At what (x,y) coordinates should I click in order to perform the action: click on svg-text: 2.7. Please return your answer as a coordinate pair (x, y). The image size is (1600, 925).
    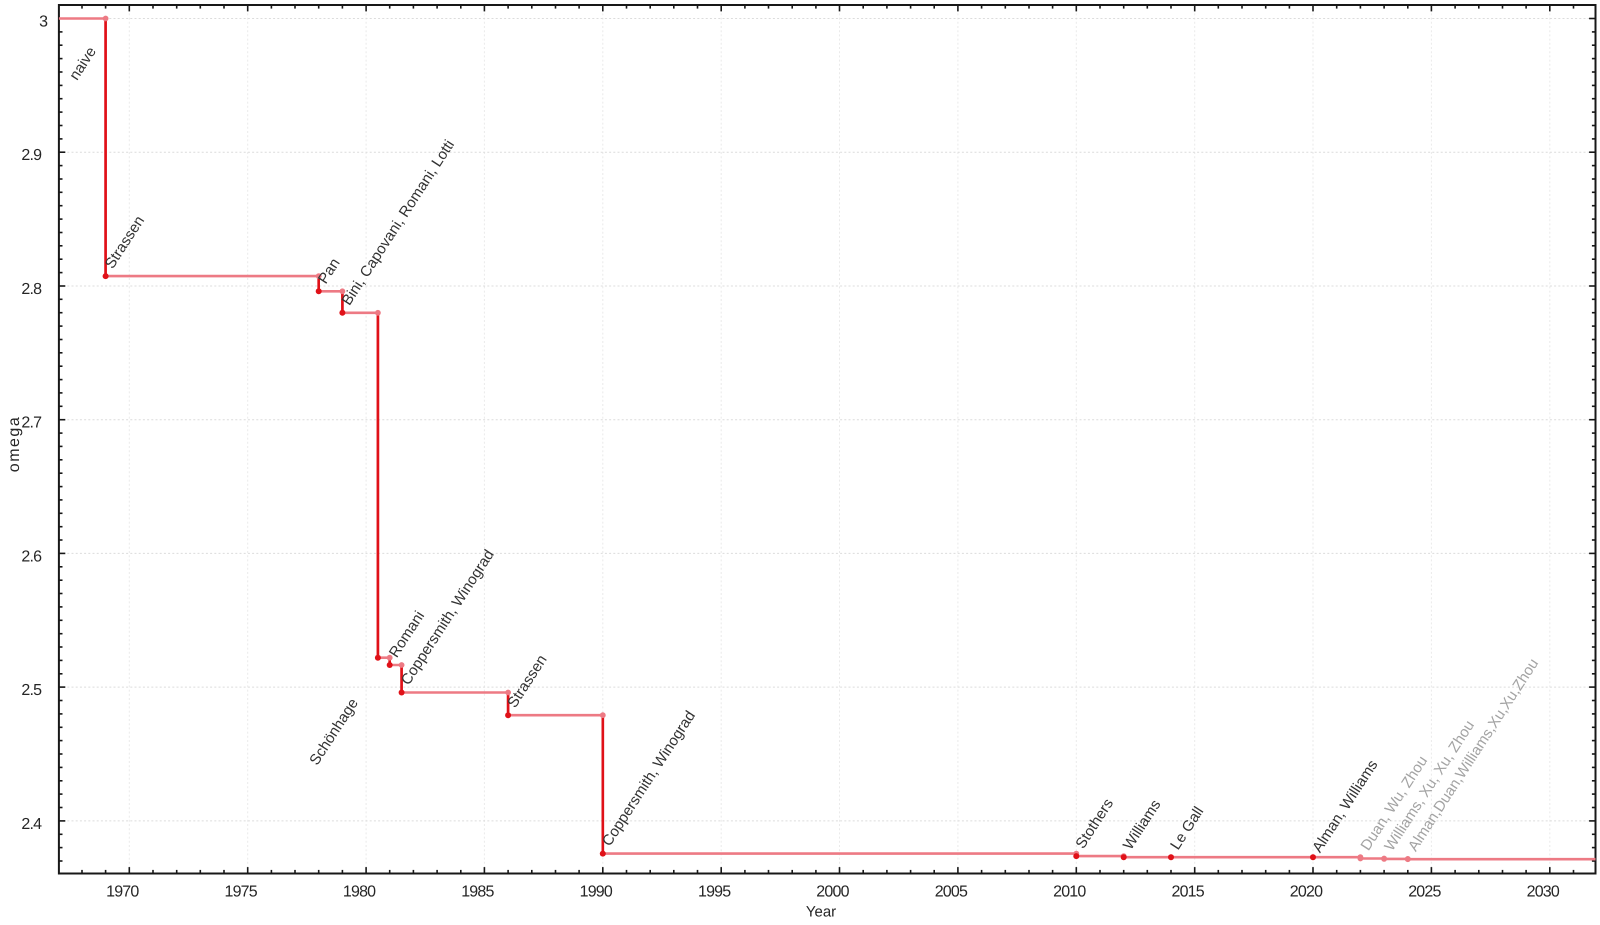
    Looking at the image, I should click on (31, 423).